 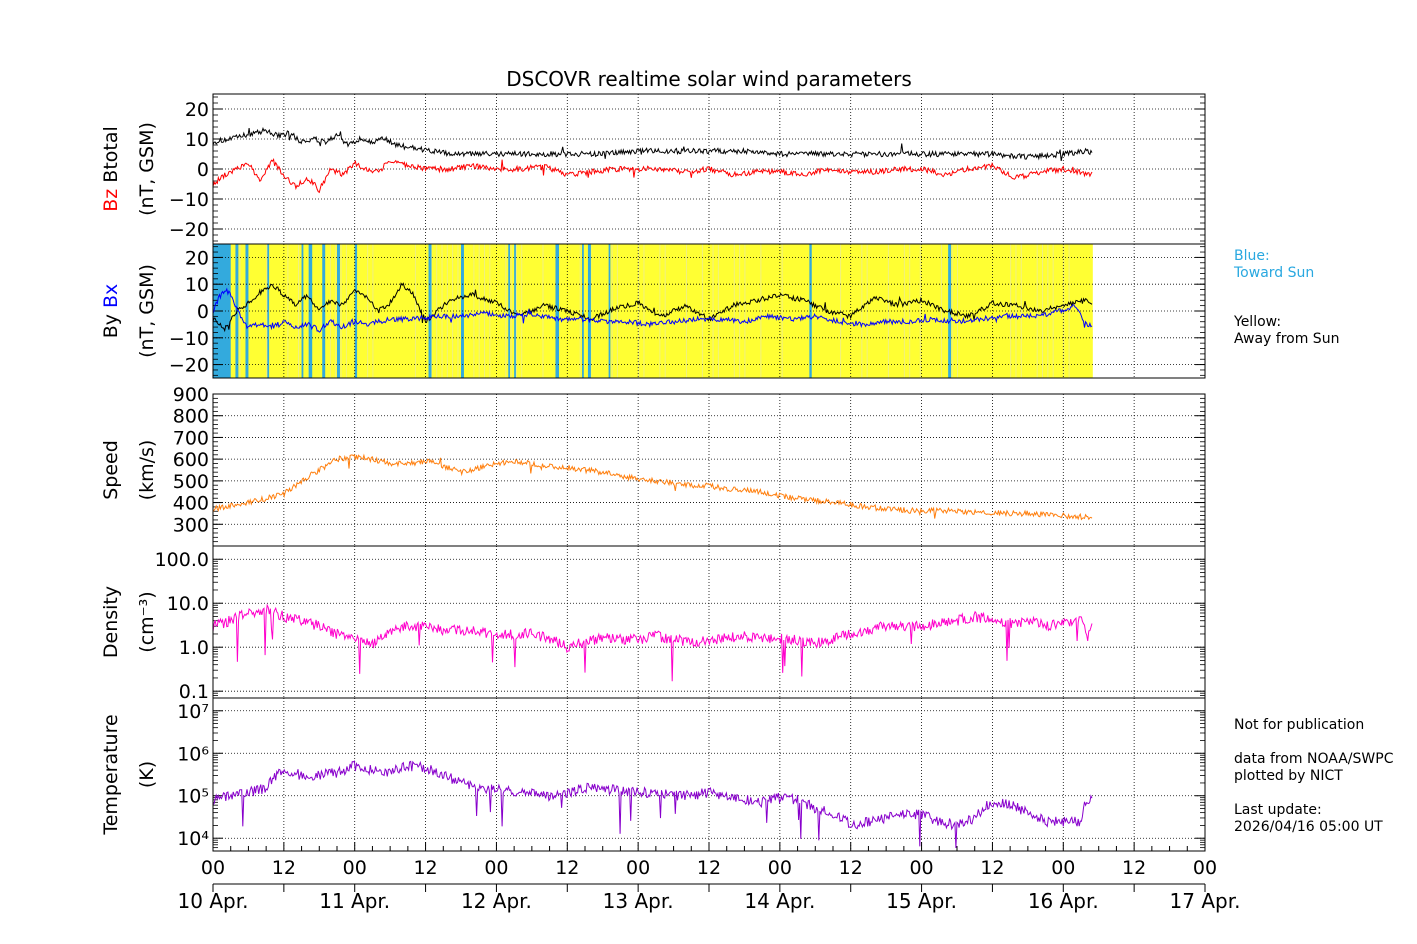 I want to click on x-day-label: 13 Apr., so click(x=638, y=901).